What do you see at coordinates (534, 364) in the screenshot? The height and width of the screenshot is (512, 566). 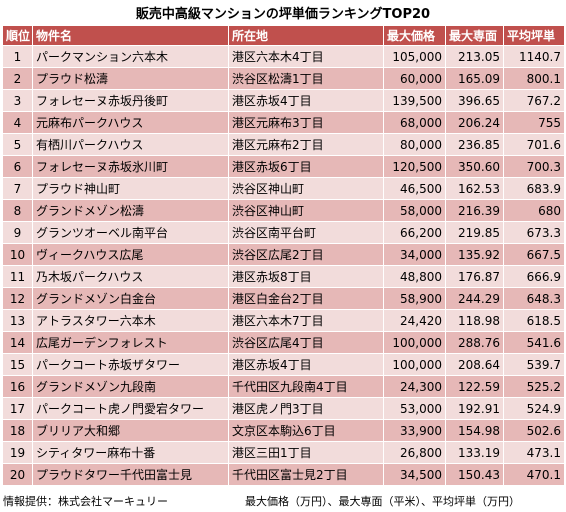 I see `table-cell: 539.7` at bounding box center [534, 364].